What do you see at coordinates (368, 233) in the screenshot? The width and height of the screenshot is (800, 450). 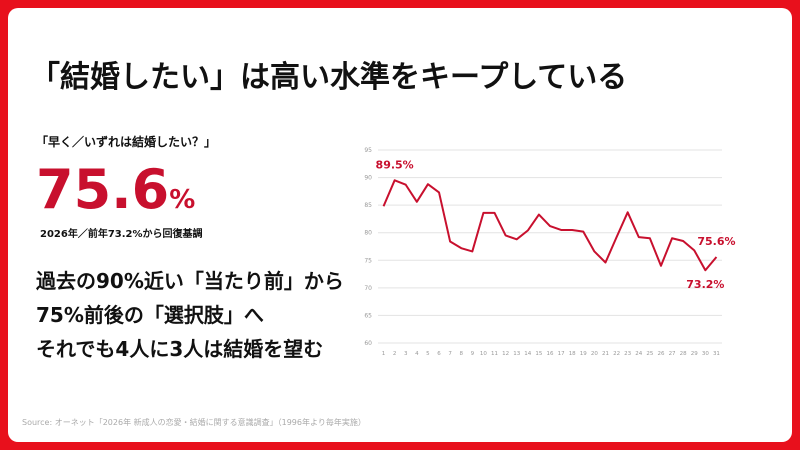 I see `y-tick-label: 80` at bounding box center [368, 233].